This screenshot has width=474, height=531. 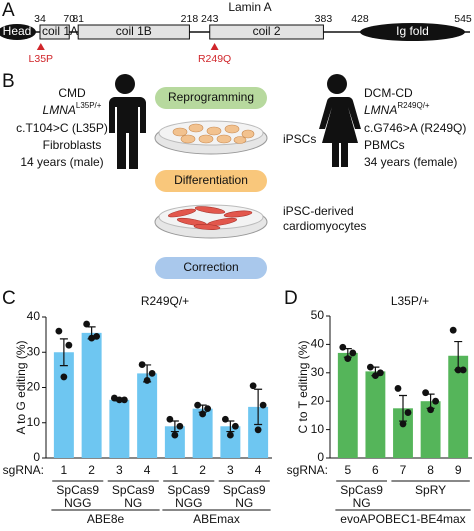 I want to click on y-tick-label: 20, so click(x=318, y=400).